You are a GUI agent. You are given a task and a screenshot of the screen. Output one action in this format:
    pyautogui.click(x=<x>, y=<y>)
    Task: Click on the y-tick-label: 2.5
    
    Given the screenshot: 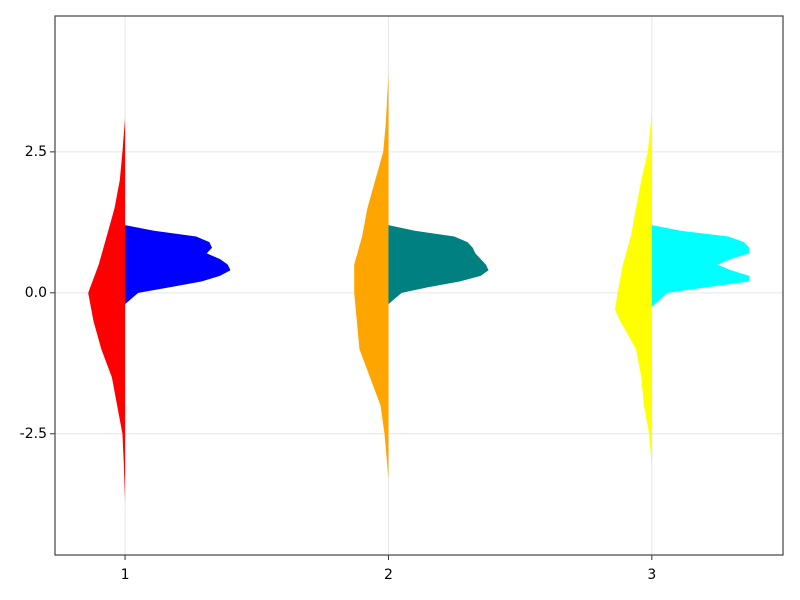 What is the action you would take?
    pyautogui.click(x=36, y=152)
    